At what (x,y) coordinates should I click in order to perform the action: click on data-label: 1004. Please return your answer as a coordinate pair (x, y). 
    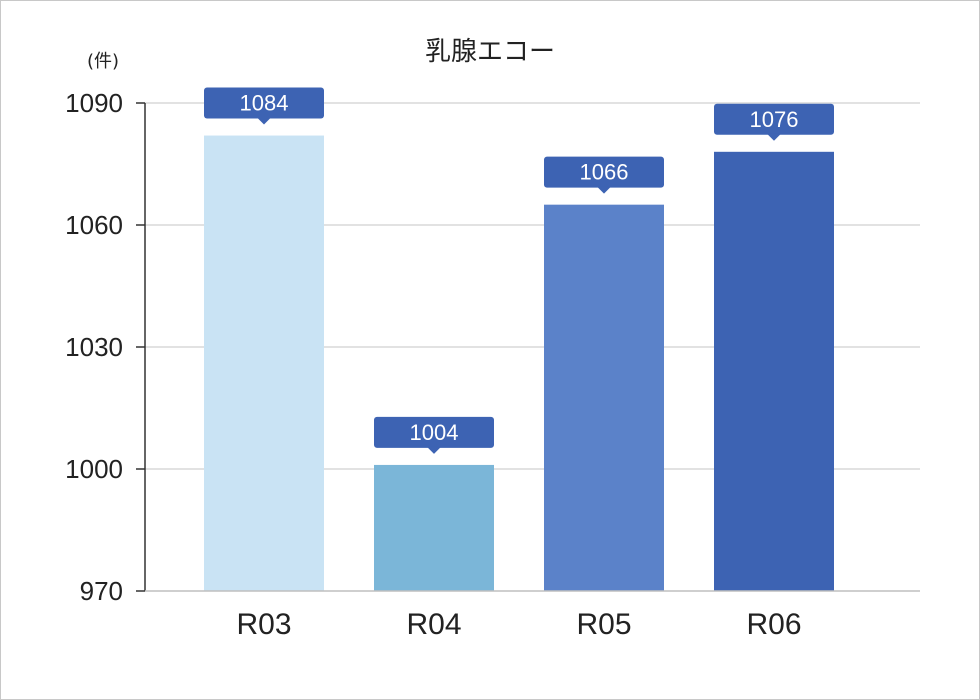
    Looking at the image, I should click on (434, 432).